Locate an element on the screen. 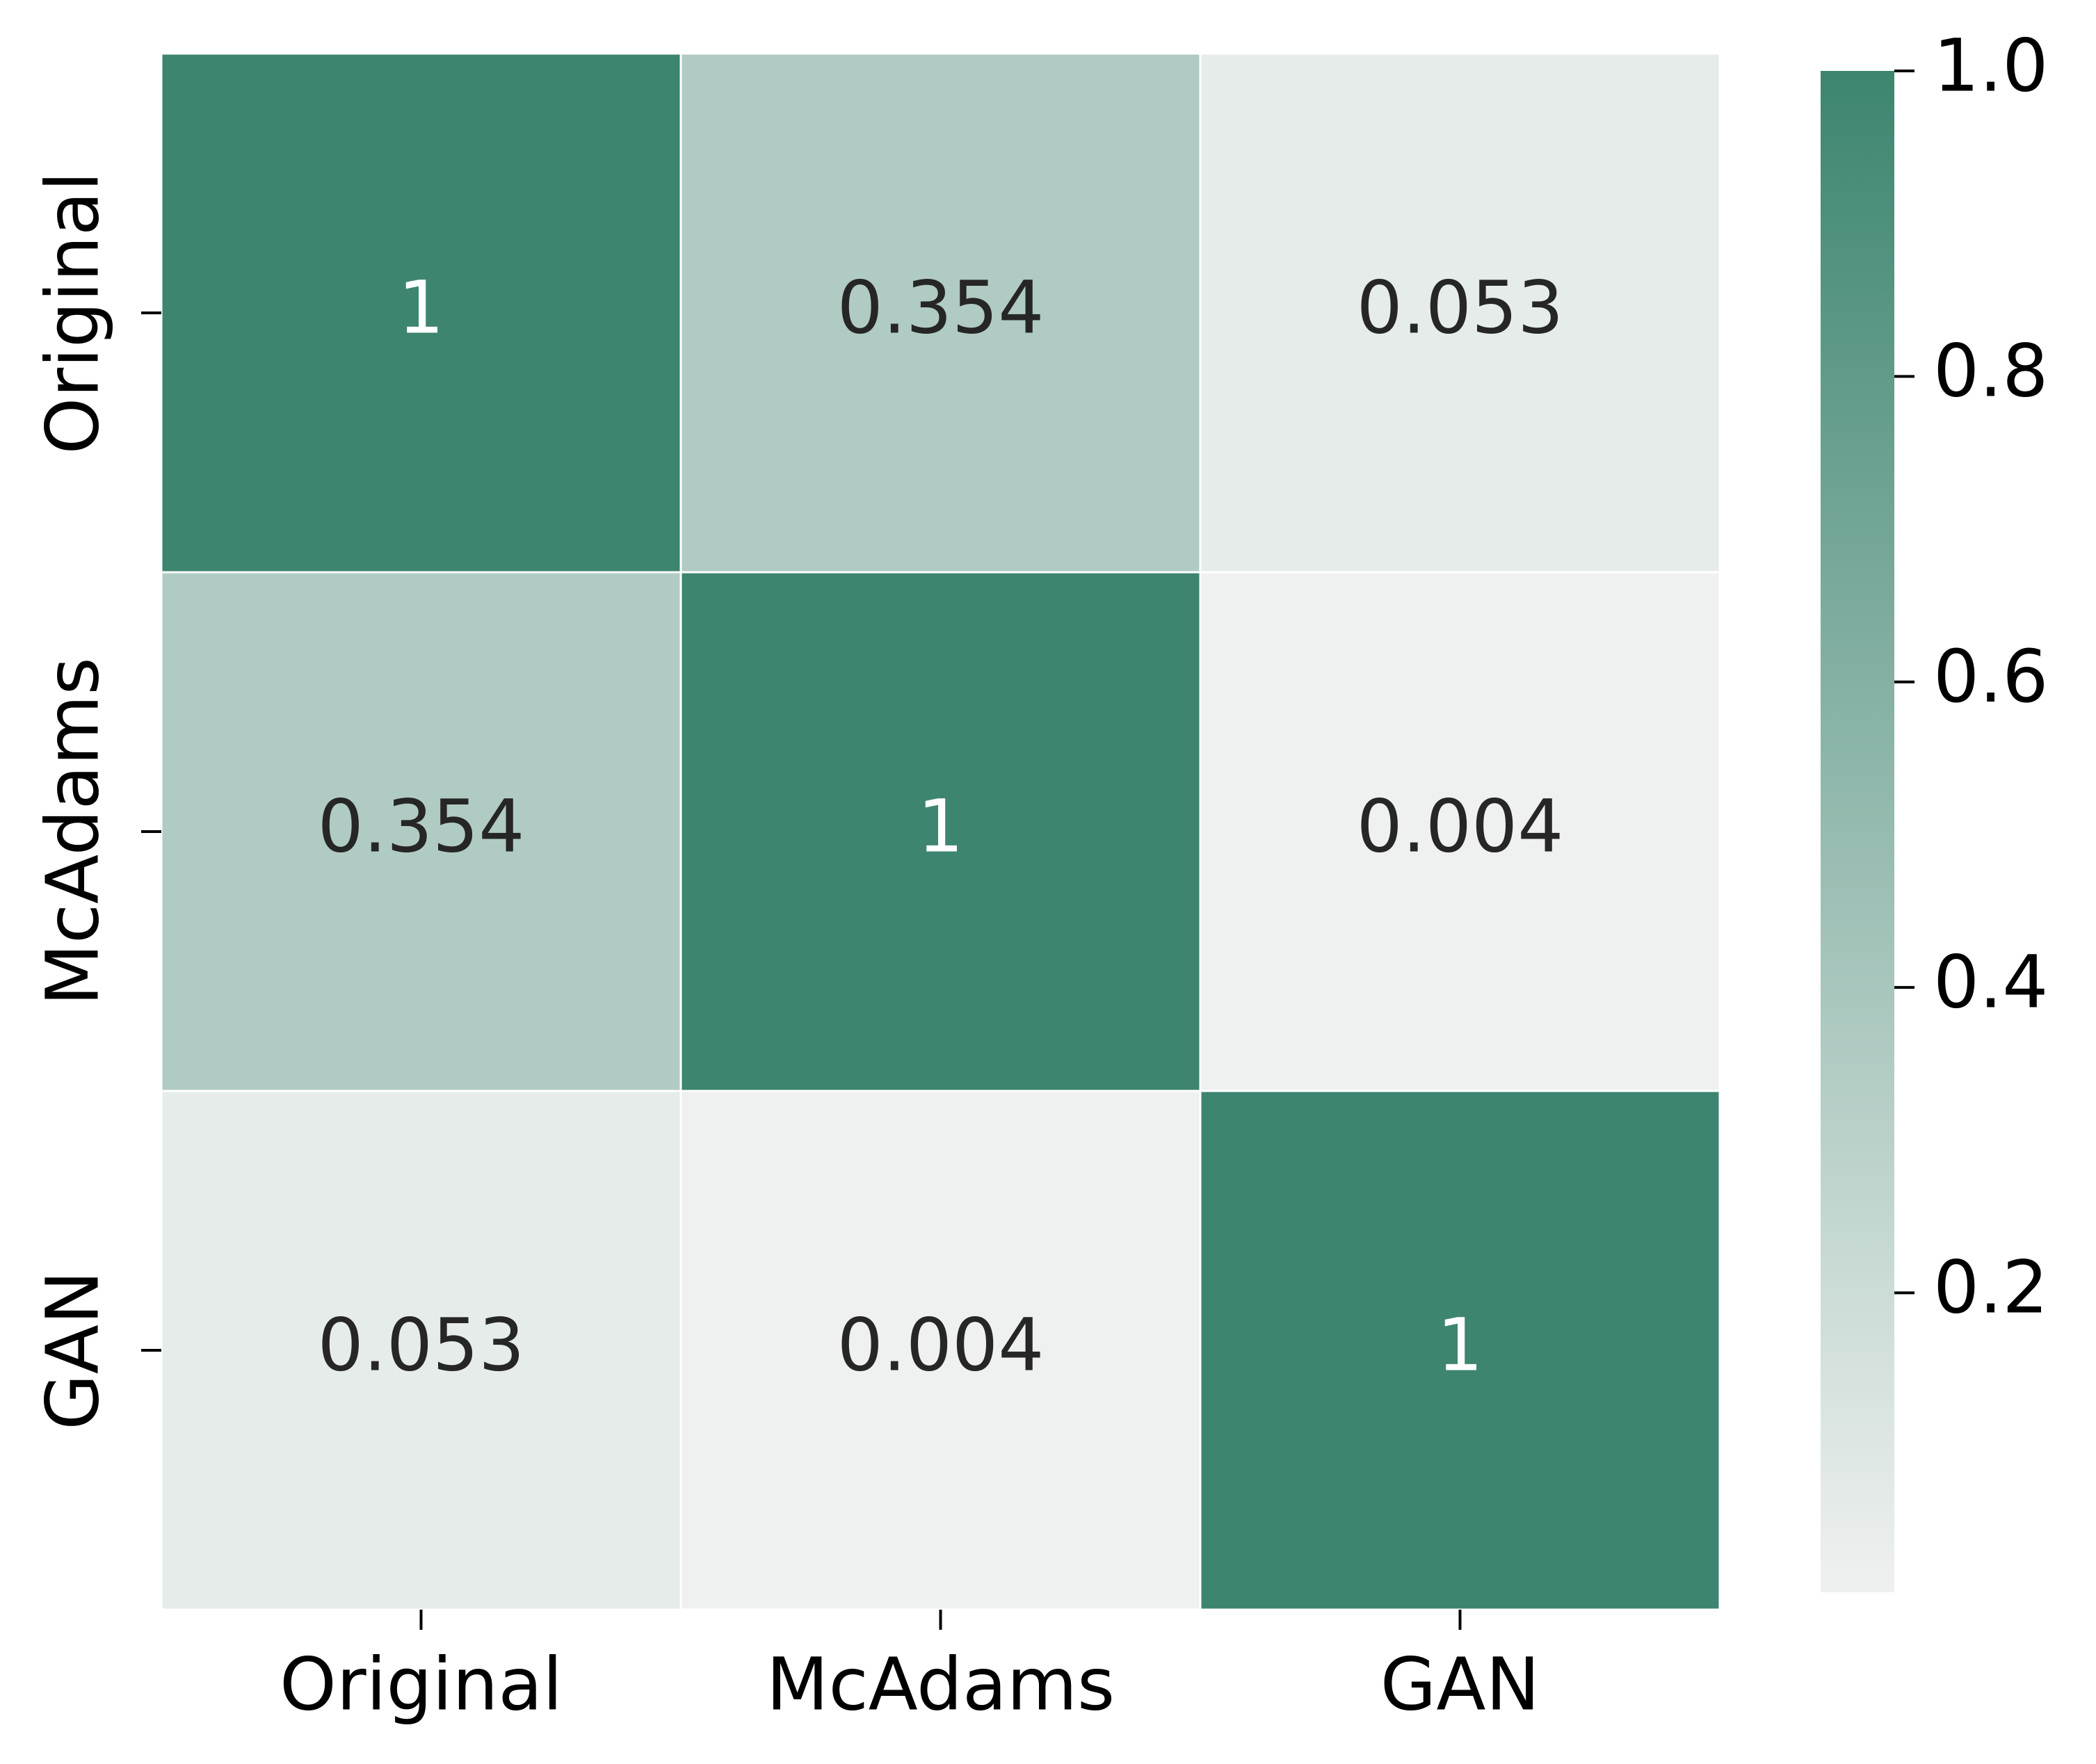  y-tick-label: GAN is located at coordinates (72, 1350).